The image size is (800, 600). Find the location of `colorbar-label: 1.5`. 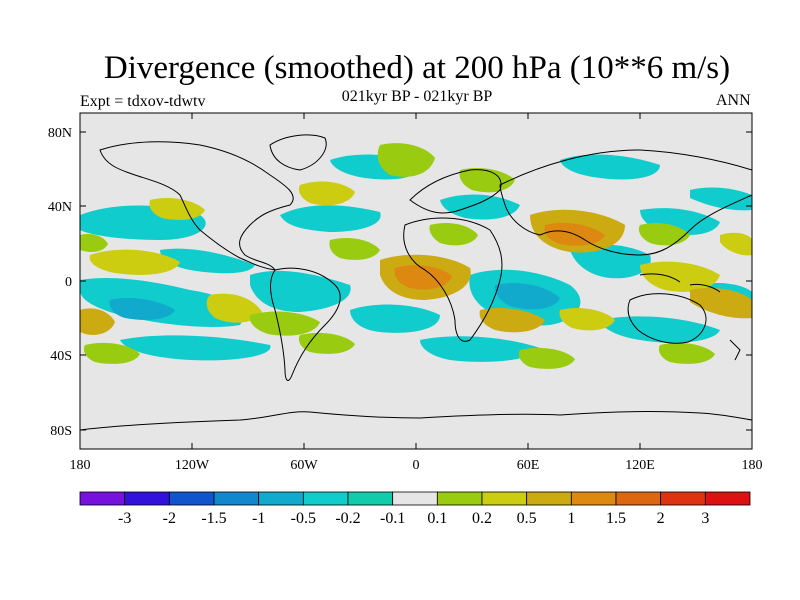

colorbar-label: 1.5 is located at coordinates (616, 518).